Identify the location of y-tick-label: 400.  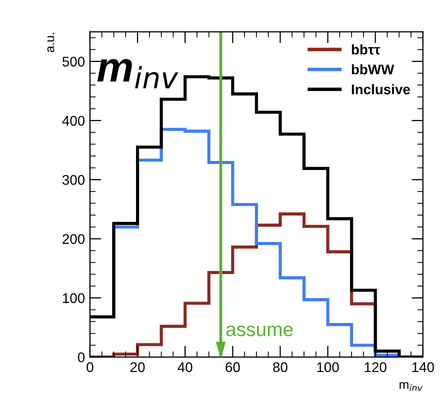
(73, 121).